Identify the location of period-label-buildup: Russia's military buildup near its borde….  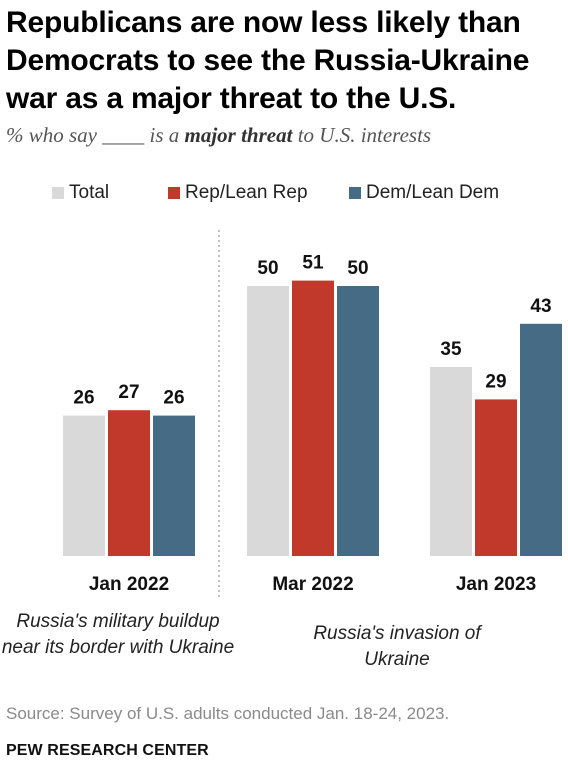
(118, 634).